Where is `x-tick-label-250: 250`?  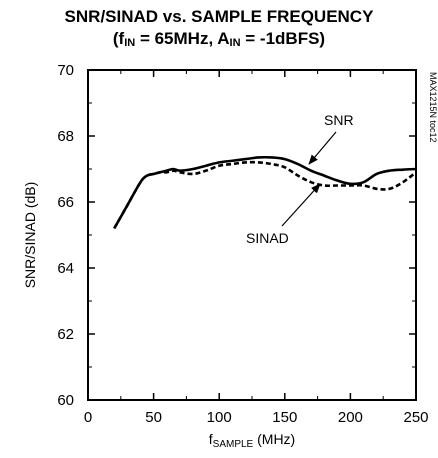
x-tick-label-250: 250 is located at coordinates (415, 417).